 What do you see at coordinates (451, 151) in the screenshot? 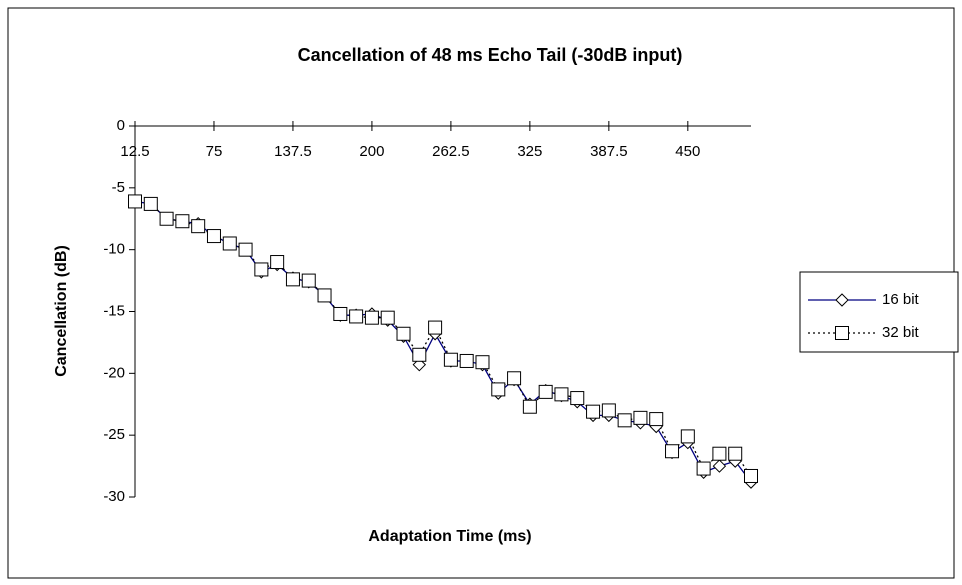
I see `x-tick-label: 262.5` at bounding box center [451, 151].